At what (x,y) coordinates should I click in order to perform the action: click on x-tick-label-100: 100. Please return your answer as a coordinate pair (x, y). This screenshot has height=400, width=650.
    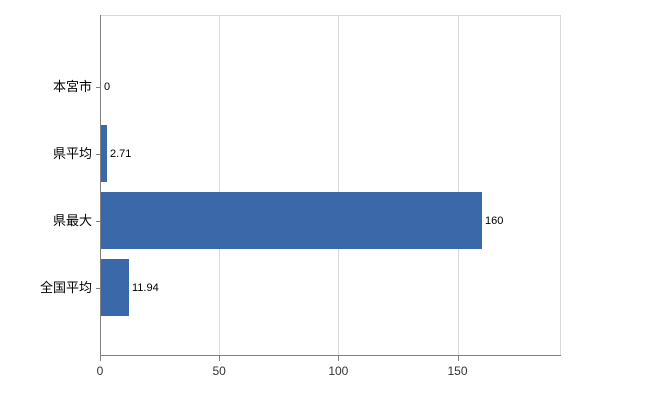
    Looking at the image, I should click on (338, 371).